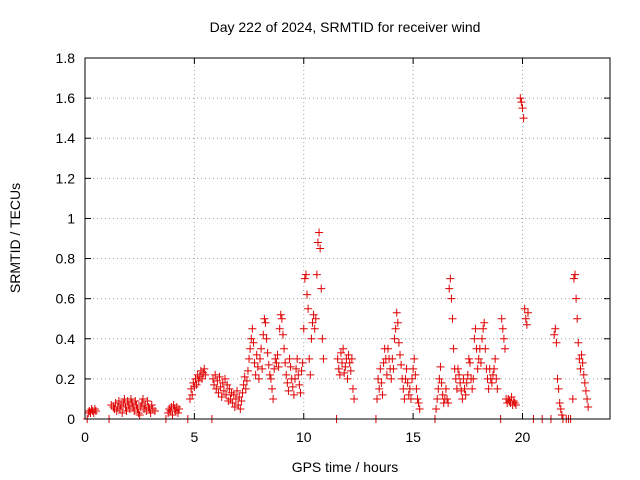 The image size is (640, 480). Describe the element at coordinates (66, 138) in the screenshot. I see `y-tick-label: 1.4` at that location.